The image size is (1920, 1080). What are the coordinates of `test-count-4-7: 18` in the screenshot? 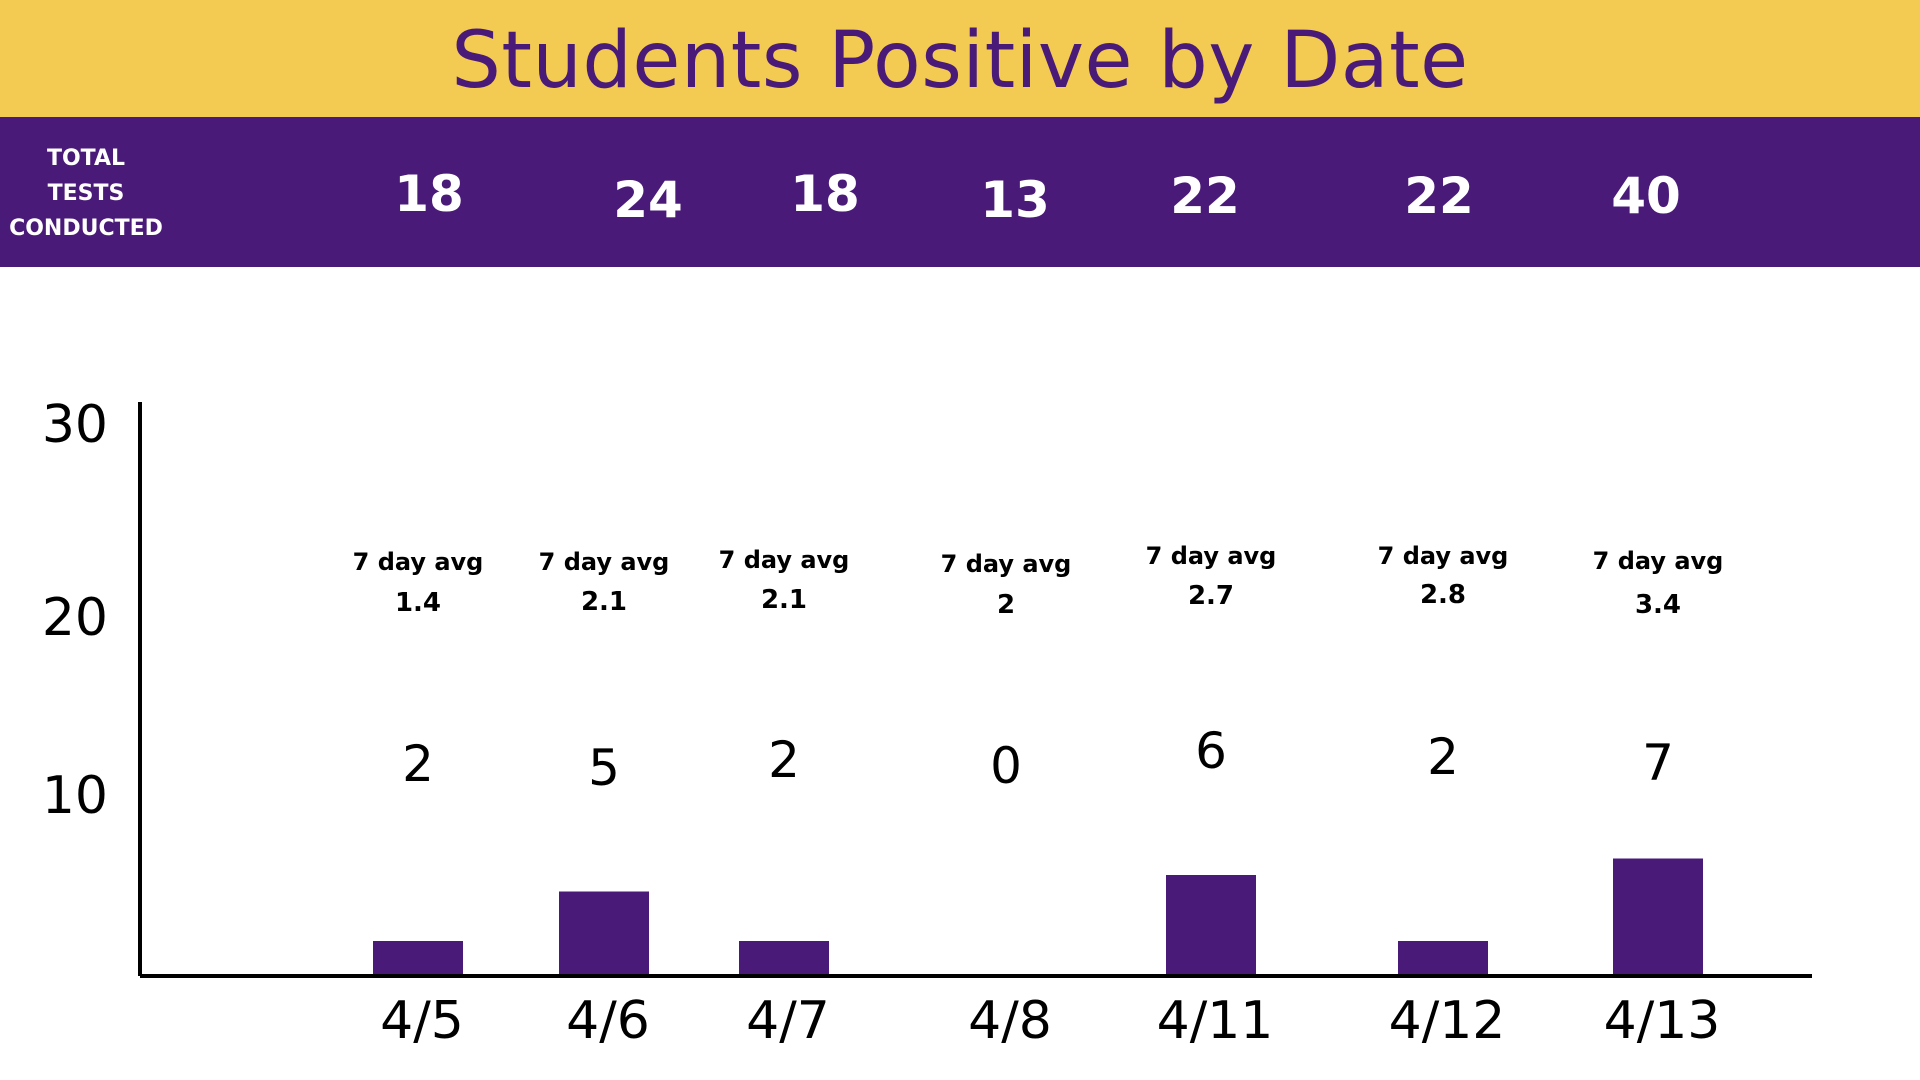 It's located at (825, 194).